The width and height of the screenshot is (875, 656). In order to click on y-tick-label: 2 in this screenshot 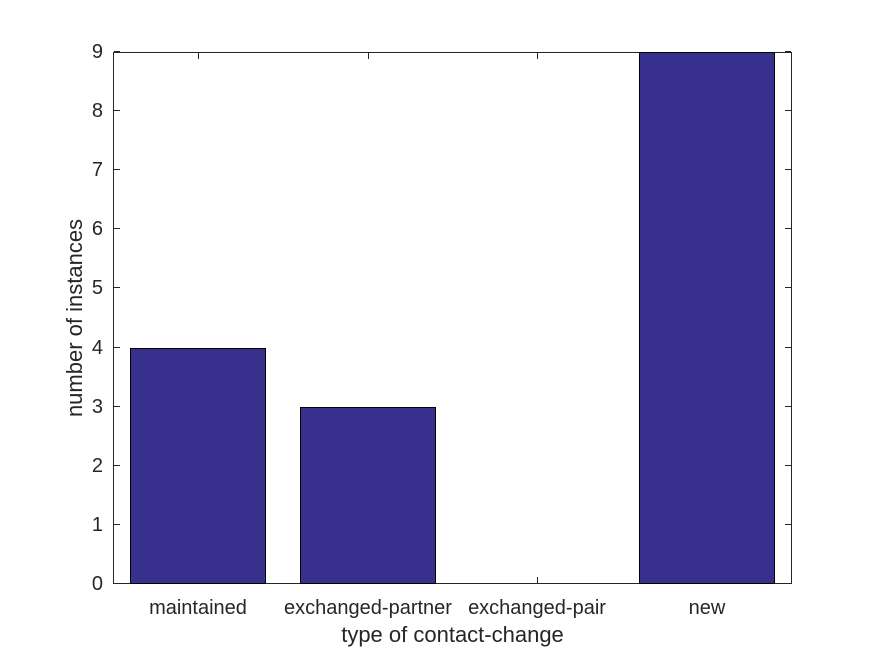, I will do `click(97, 466)`.